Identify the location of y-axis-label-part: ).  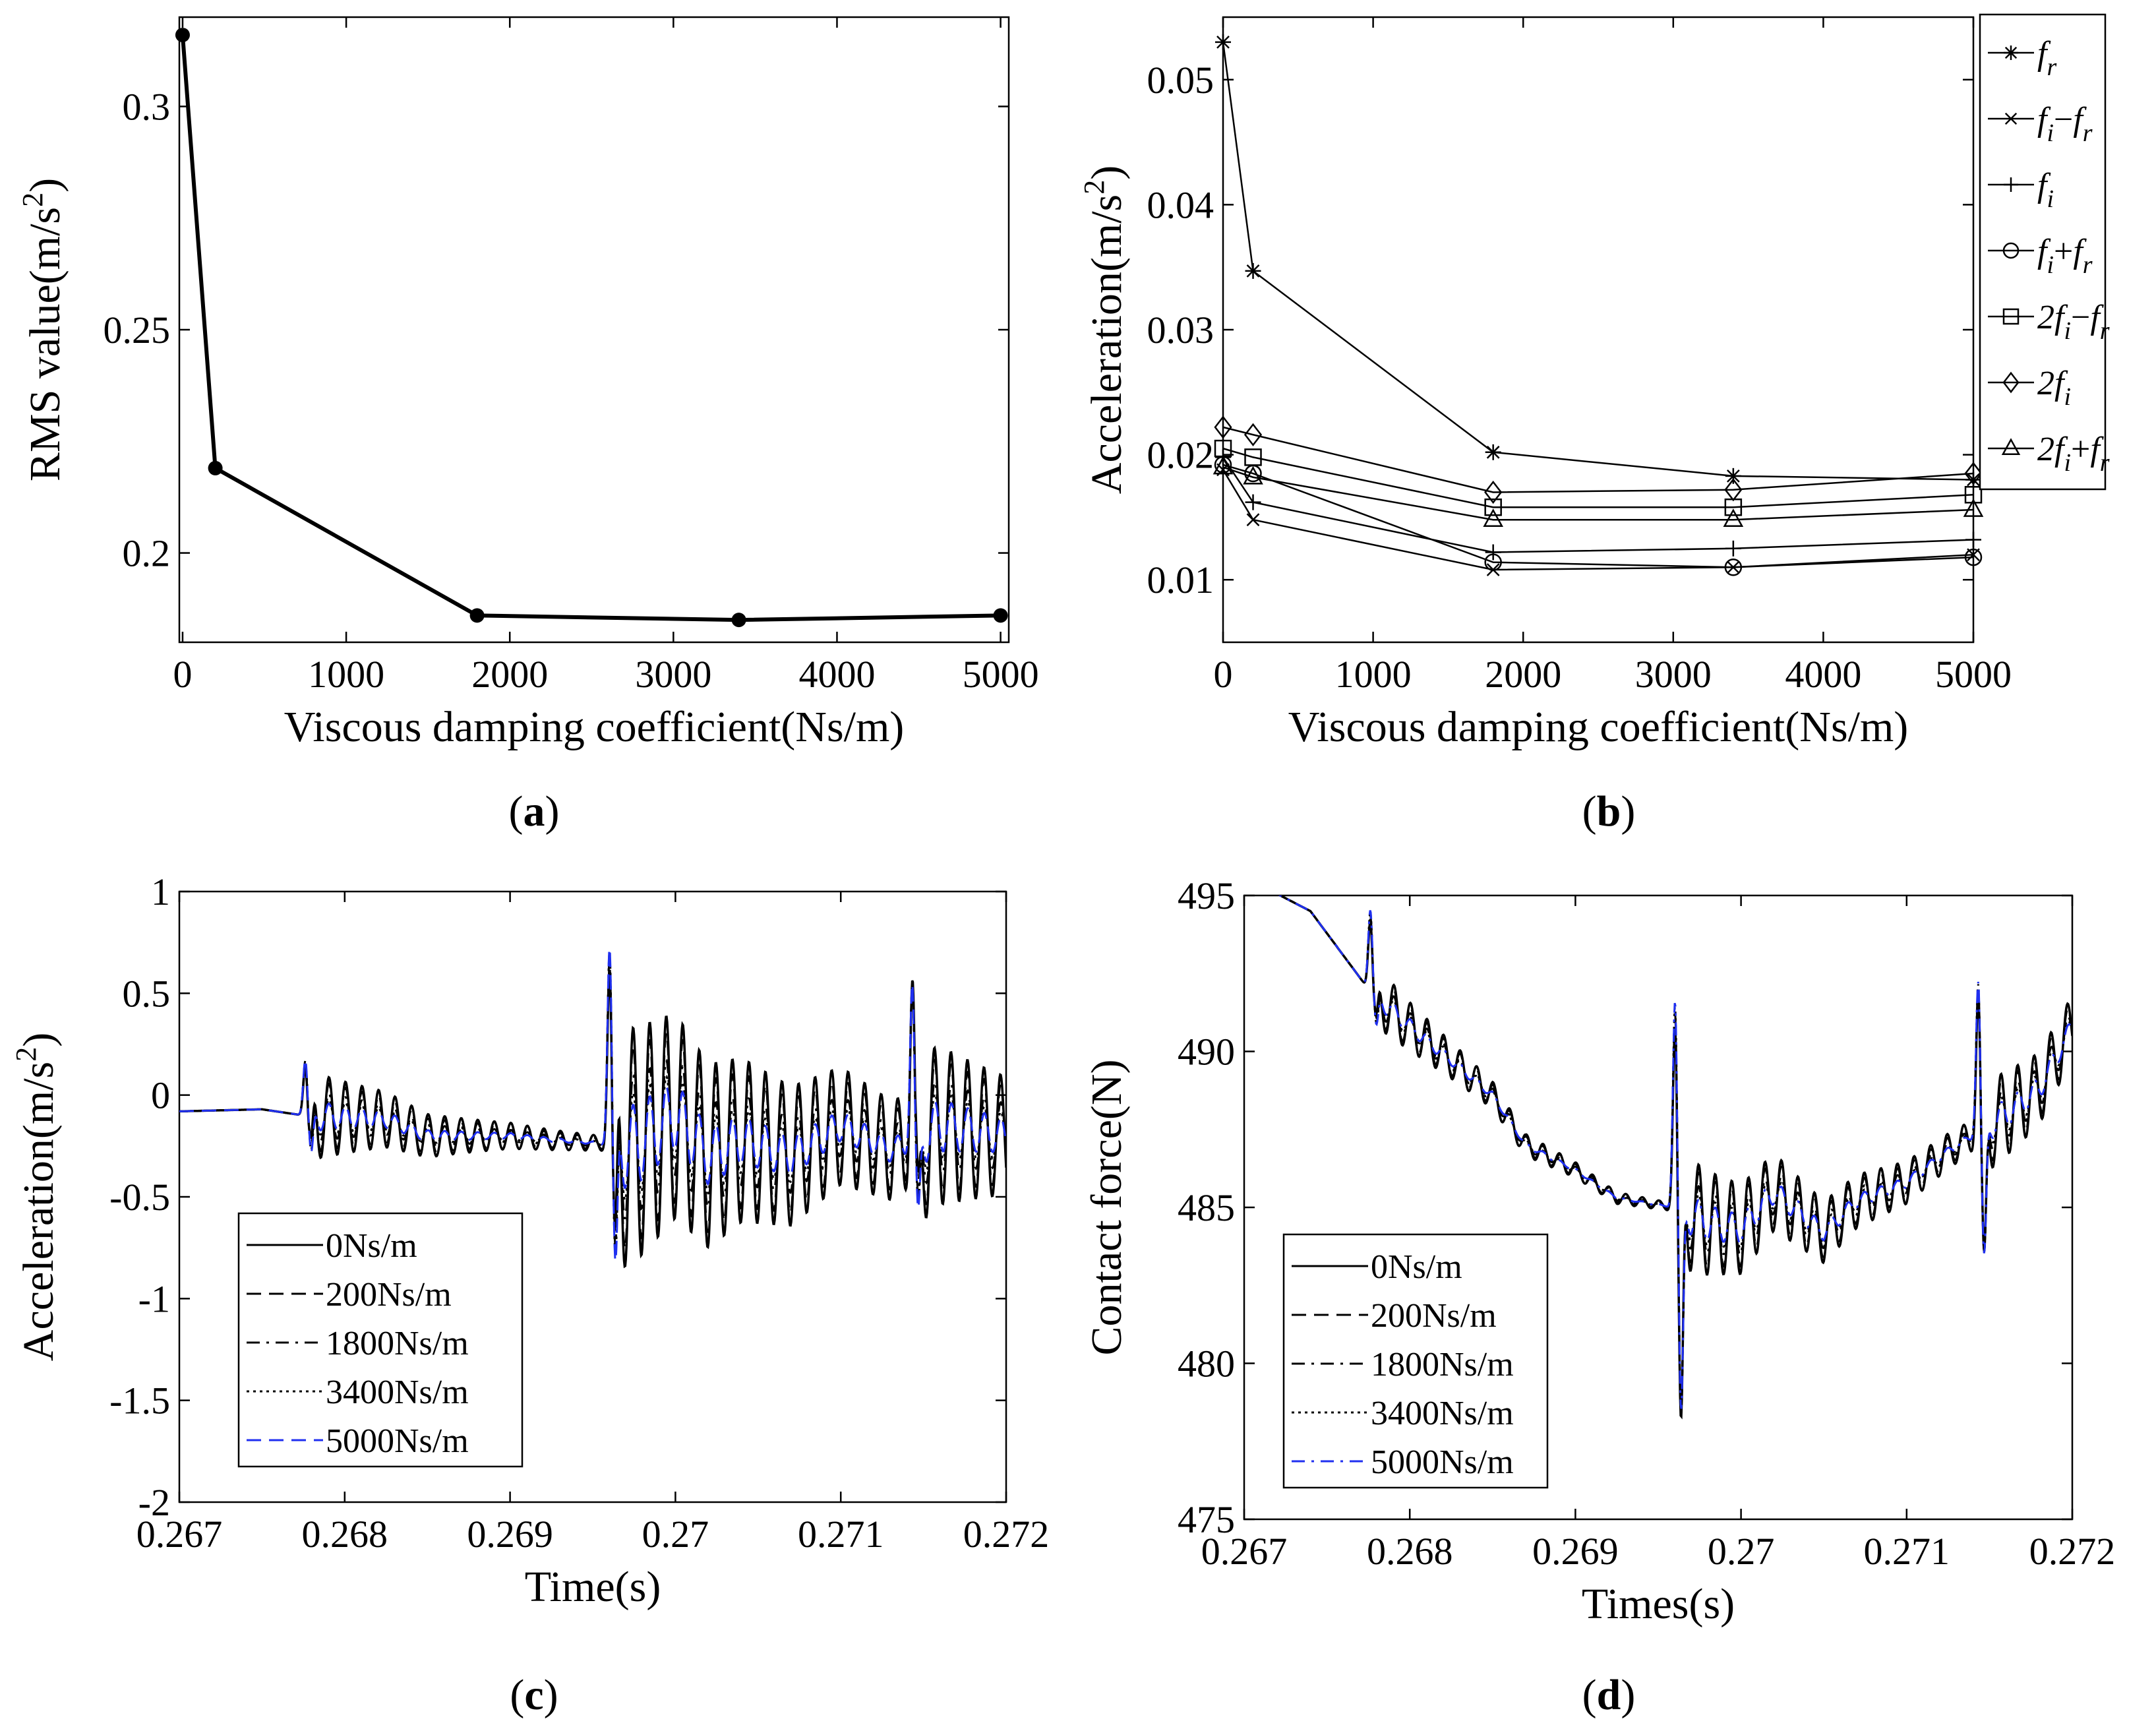
(39, 1040).